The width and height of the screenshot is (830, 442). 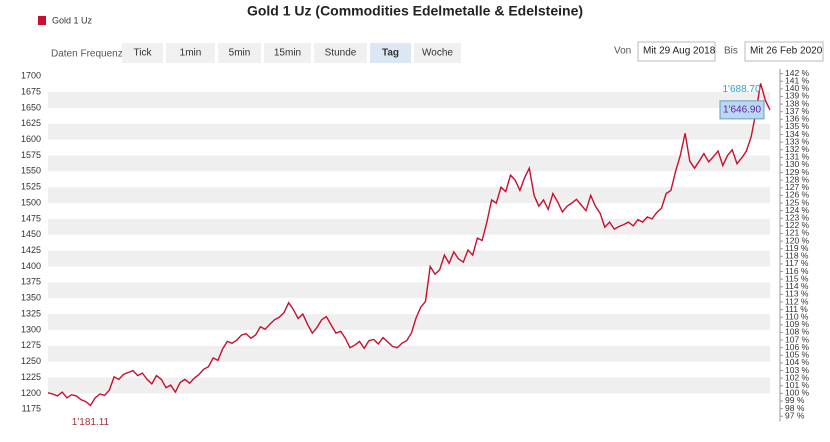 What do you see at coordinates (31, 218) in the screenshot?
I see `y-tick-label: 1475` at bounding box center [31, 218].